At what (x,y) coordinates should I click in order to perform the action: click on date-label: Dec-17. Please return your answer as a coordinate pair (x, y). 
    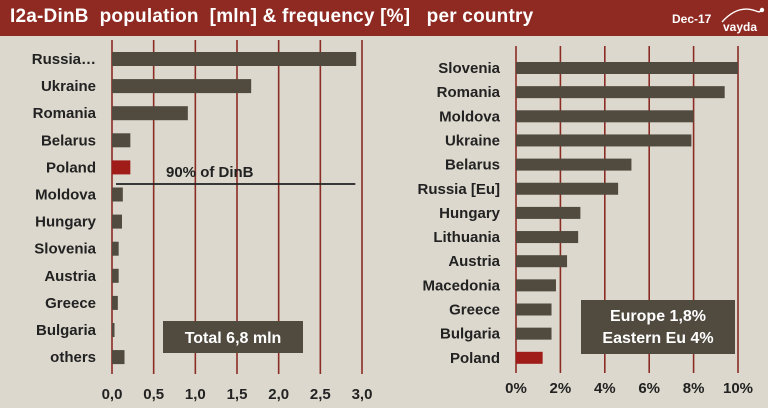
    Looking at the image, I should click on (692, 19).